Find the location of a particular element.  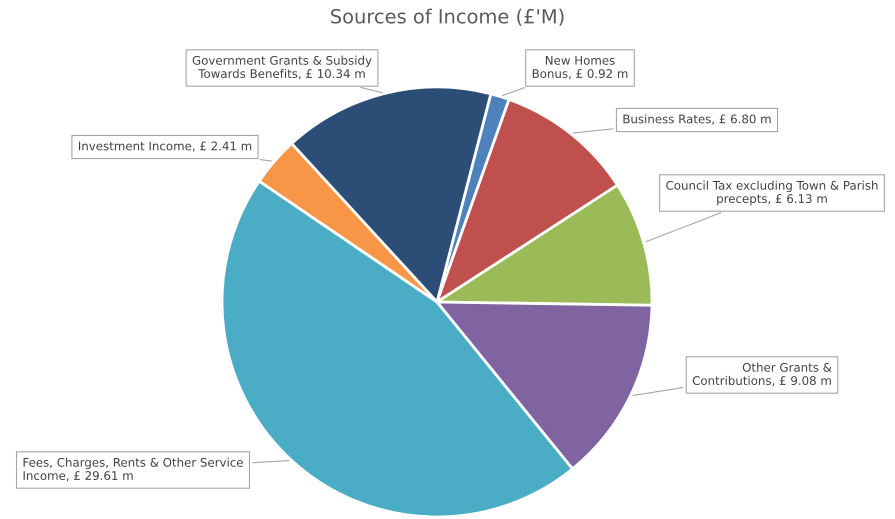

chart-title: Sources of Income (£'M) is located at coordinates (447, 17).